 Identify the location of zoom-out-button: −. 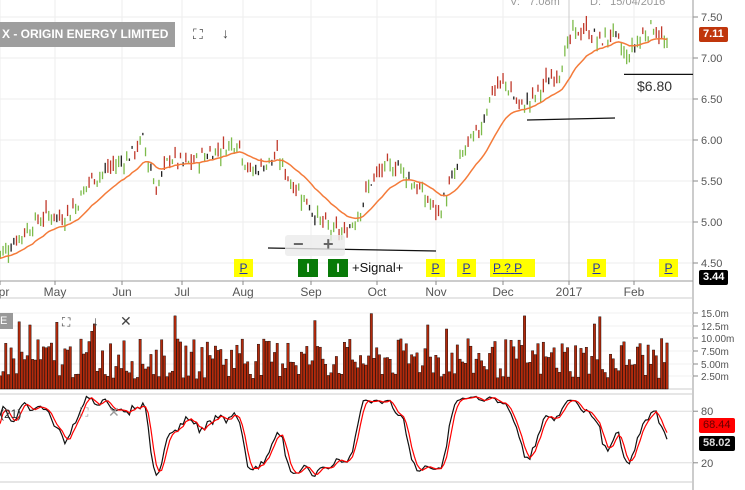
(298, 244).